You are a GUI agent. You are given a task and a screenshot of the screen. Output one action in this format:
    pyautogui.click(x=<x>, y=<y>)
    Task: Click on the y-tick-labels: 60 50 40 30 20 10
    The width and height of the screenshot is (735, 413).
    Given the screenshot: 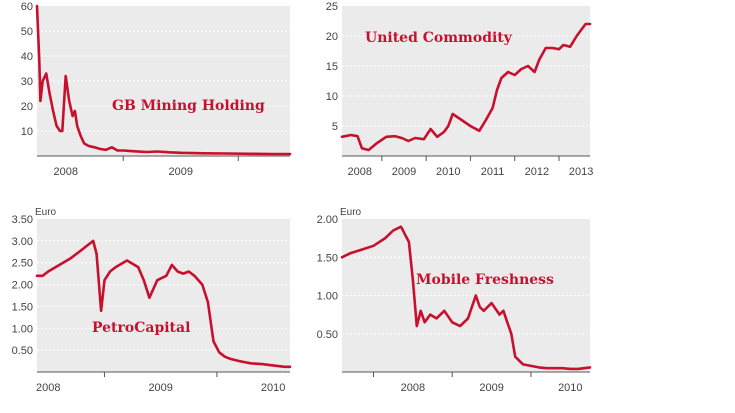 What is the action you would take?
    pyautogui.click(x=27, y=69)
    